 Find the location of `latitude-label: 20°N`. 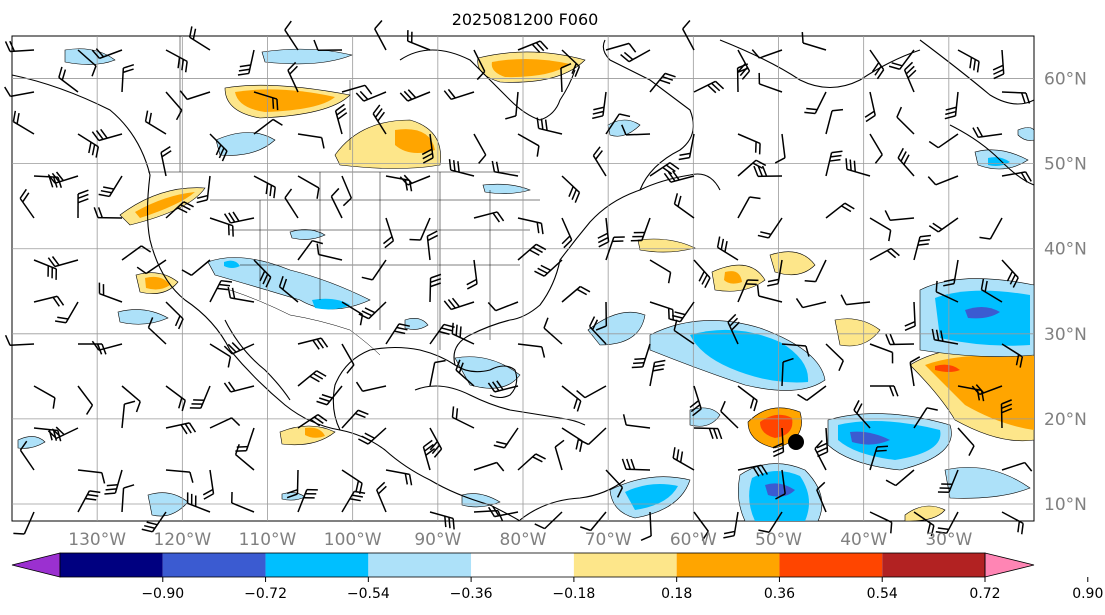

latitude-label: 20°N is located at coordinates (1065, 420).